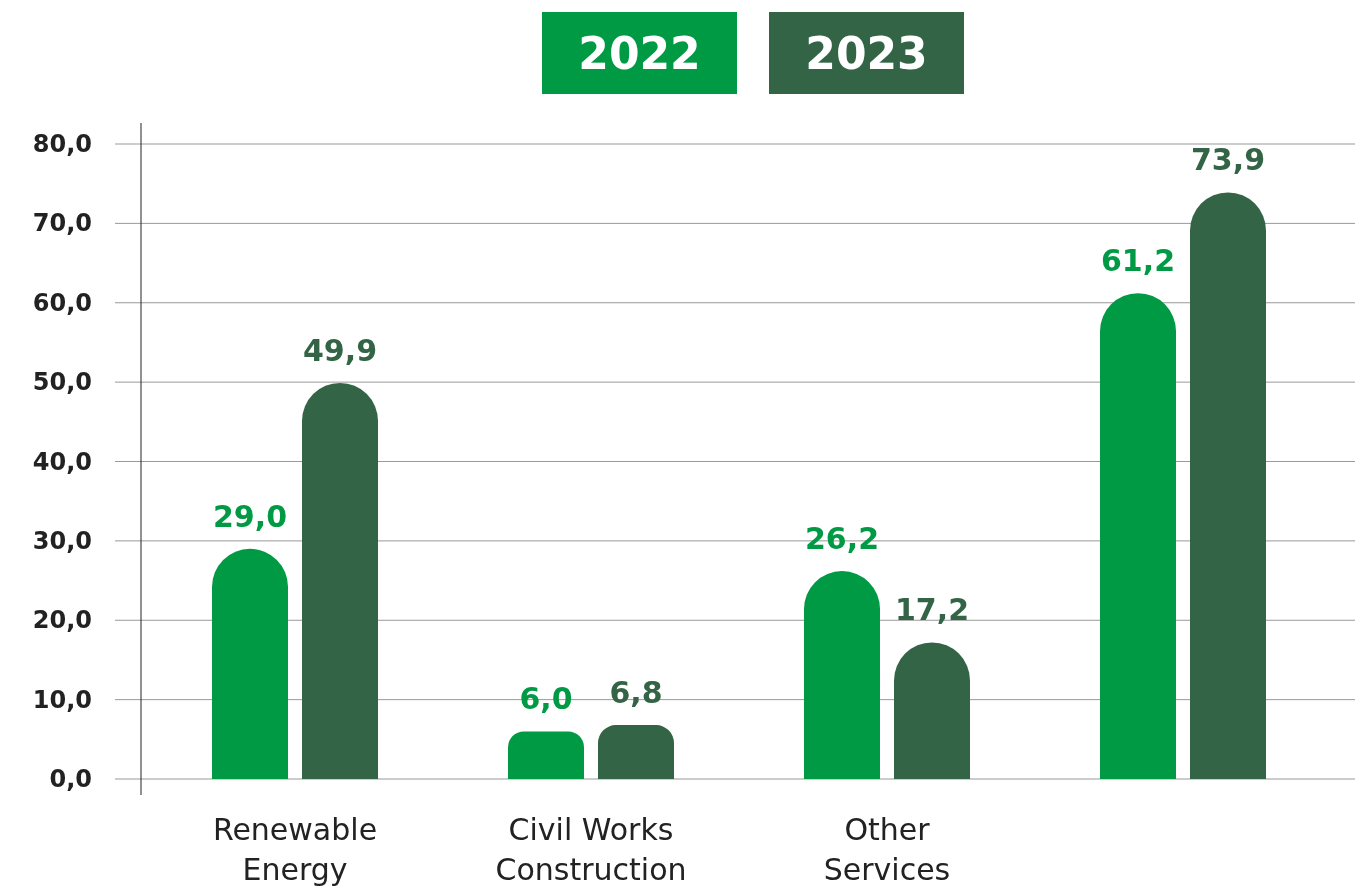 The image size is (1355, 893). What do you see at coordinates (62, 302) in the screenshot?
I see `y-tick-label: 60,0` at bounding box center [62, 302].